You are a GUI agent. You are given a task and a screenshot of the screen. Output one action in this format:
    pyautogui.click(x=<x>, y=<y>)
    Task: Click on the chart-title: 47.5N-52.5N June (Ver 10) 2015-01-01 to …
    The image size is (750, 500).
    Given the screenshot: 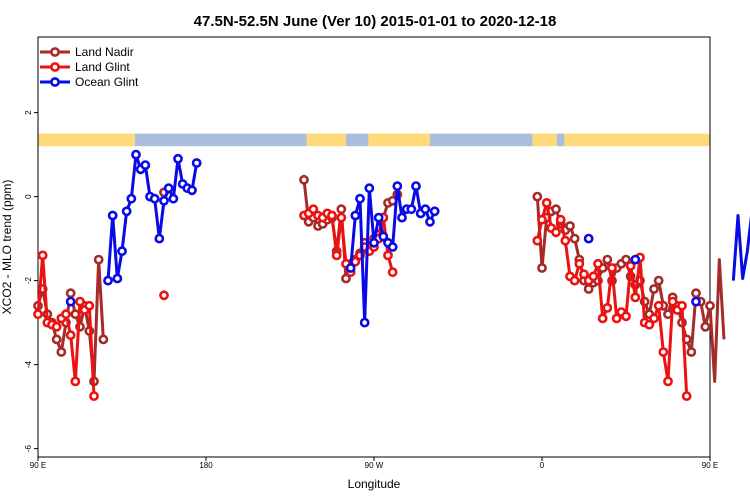 What is the action you would take?
    pyautogui.click(x=375, y=21)
    